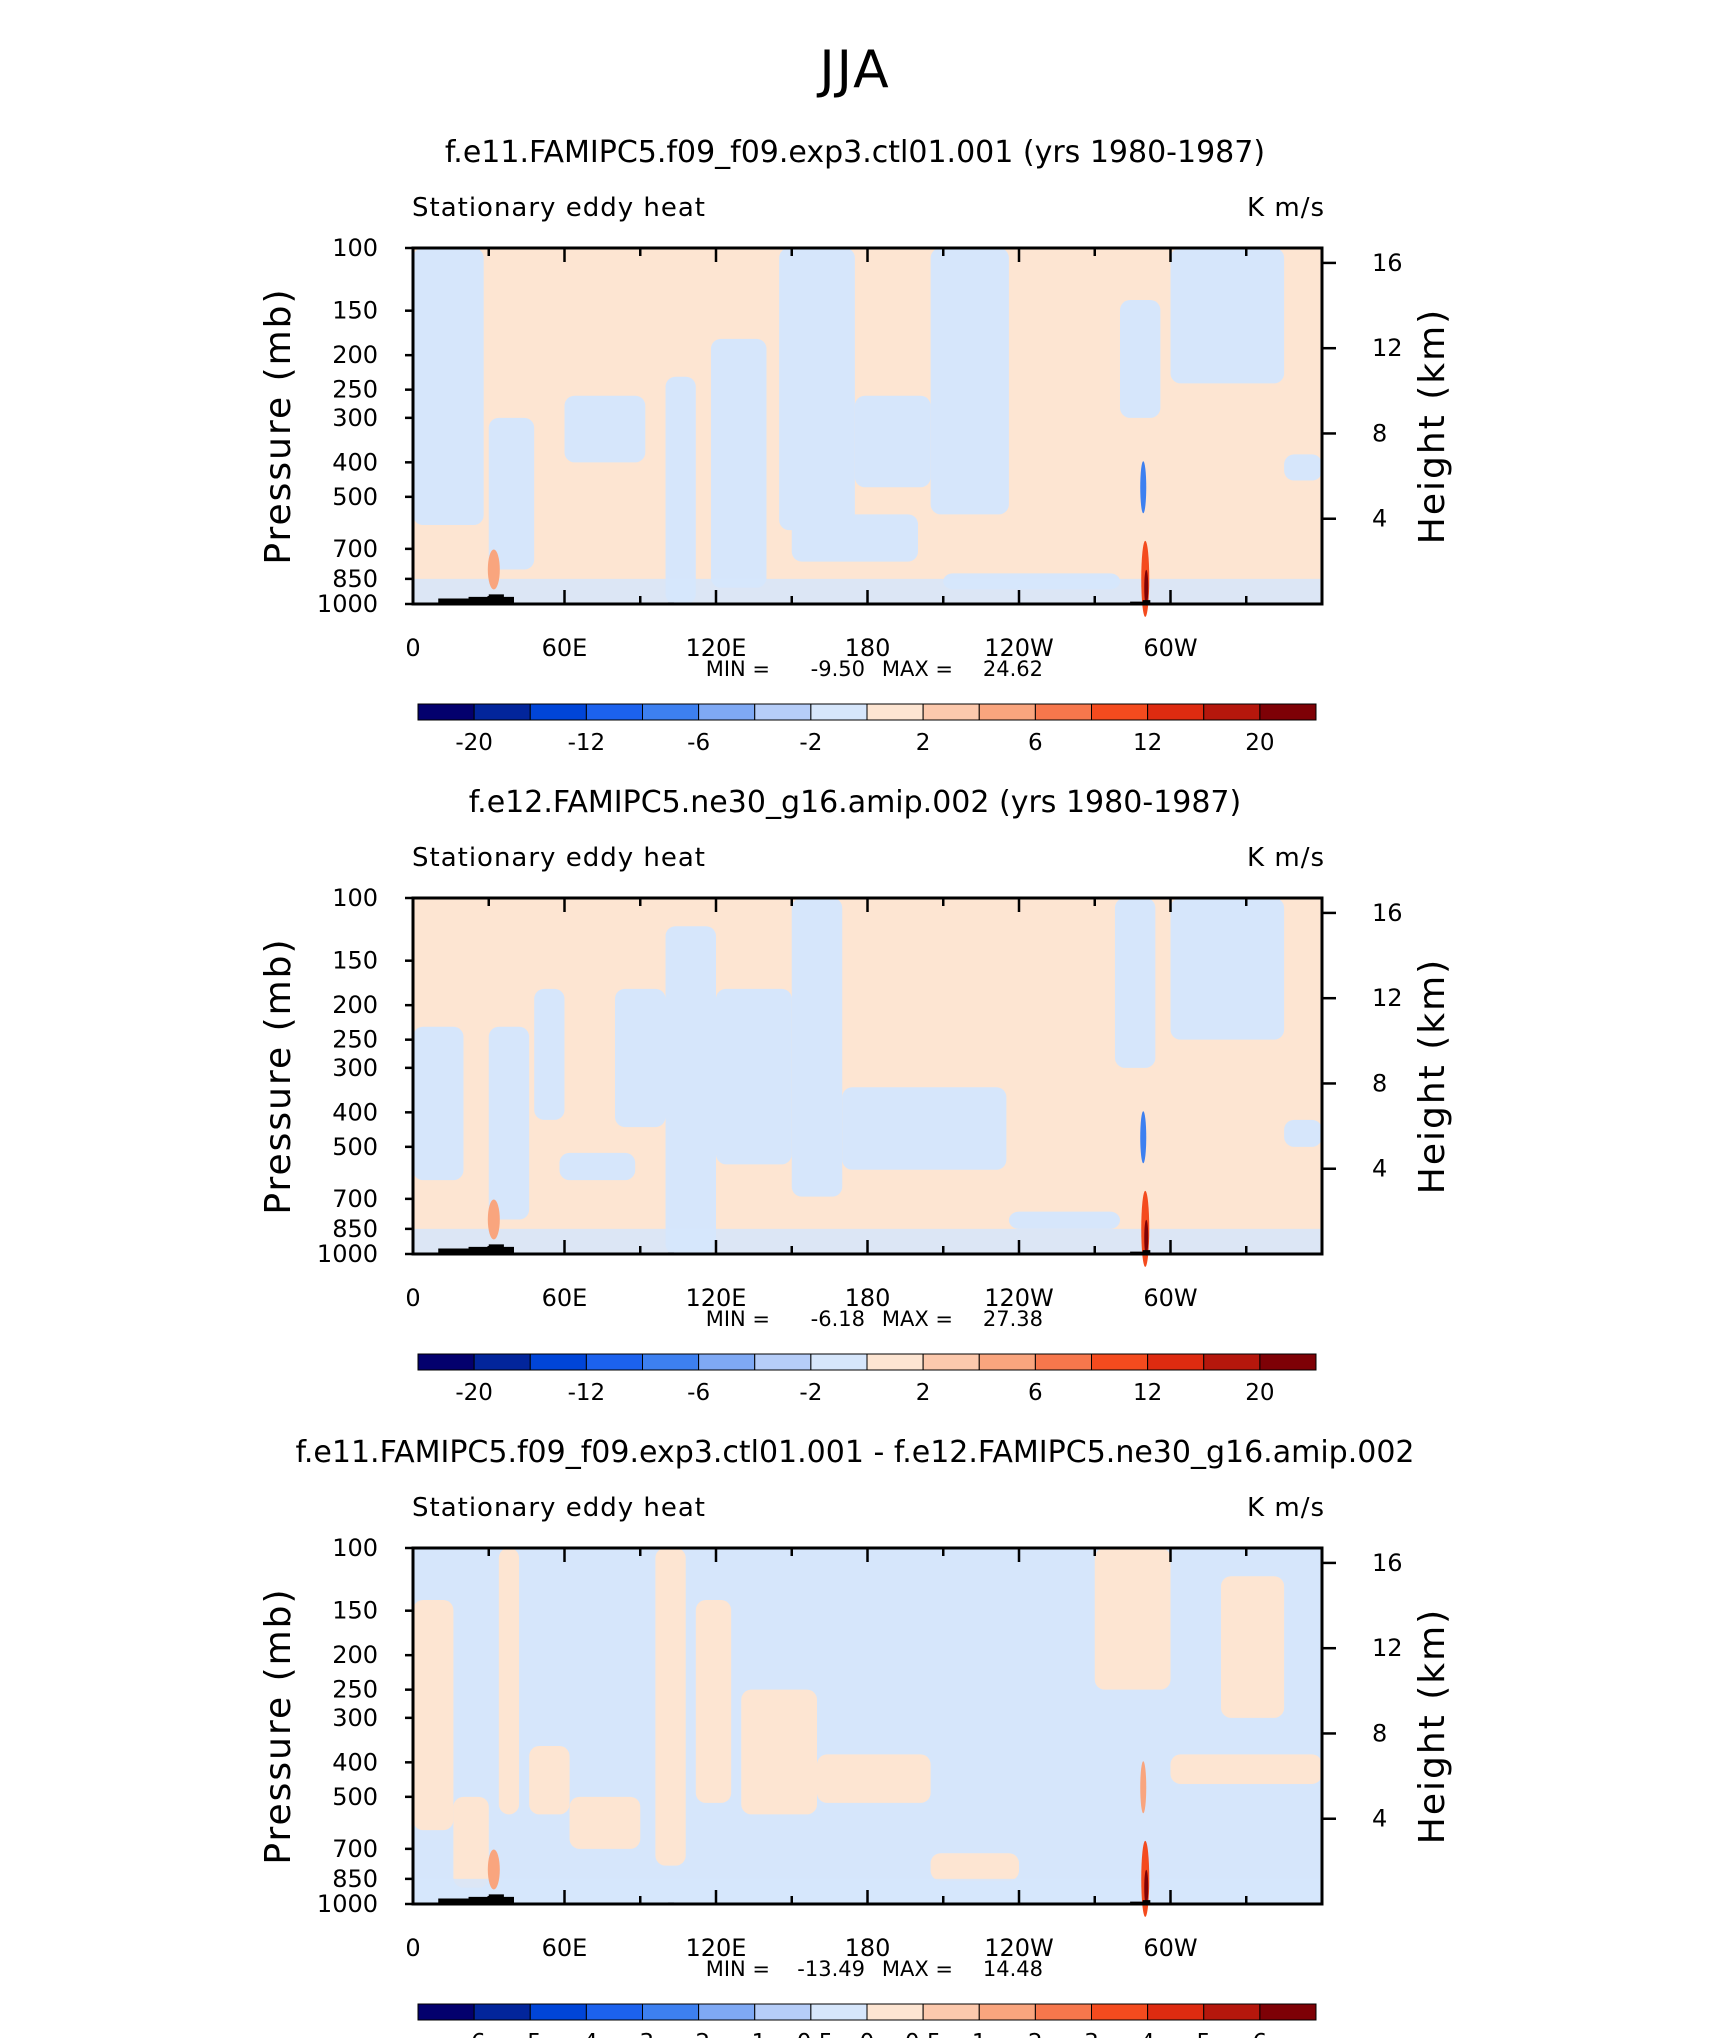 This screenshot has width=1710, height=2042. Describe the element at coordinates (493, 1869) in the screenshot. I see `field-africa-feature` at that location.